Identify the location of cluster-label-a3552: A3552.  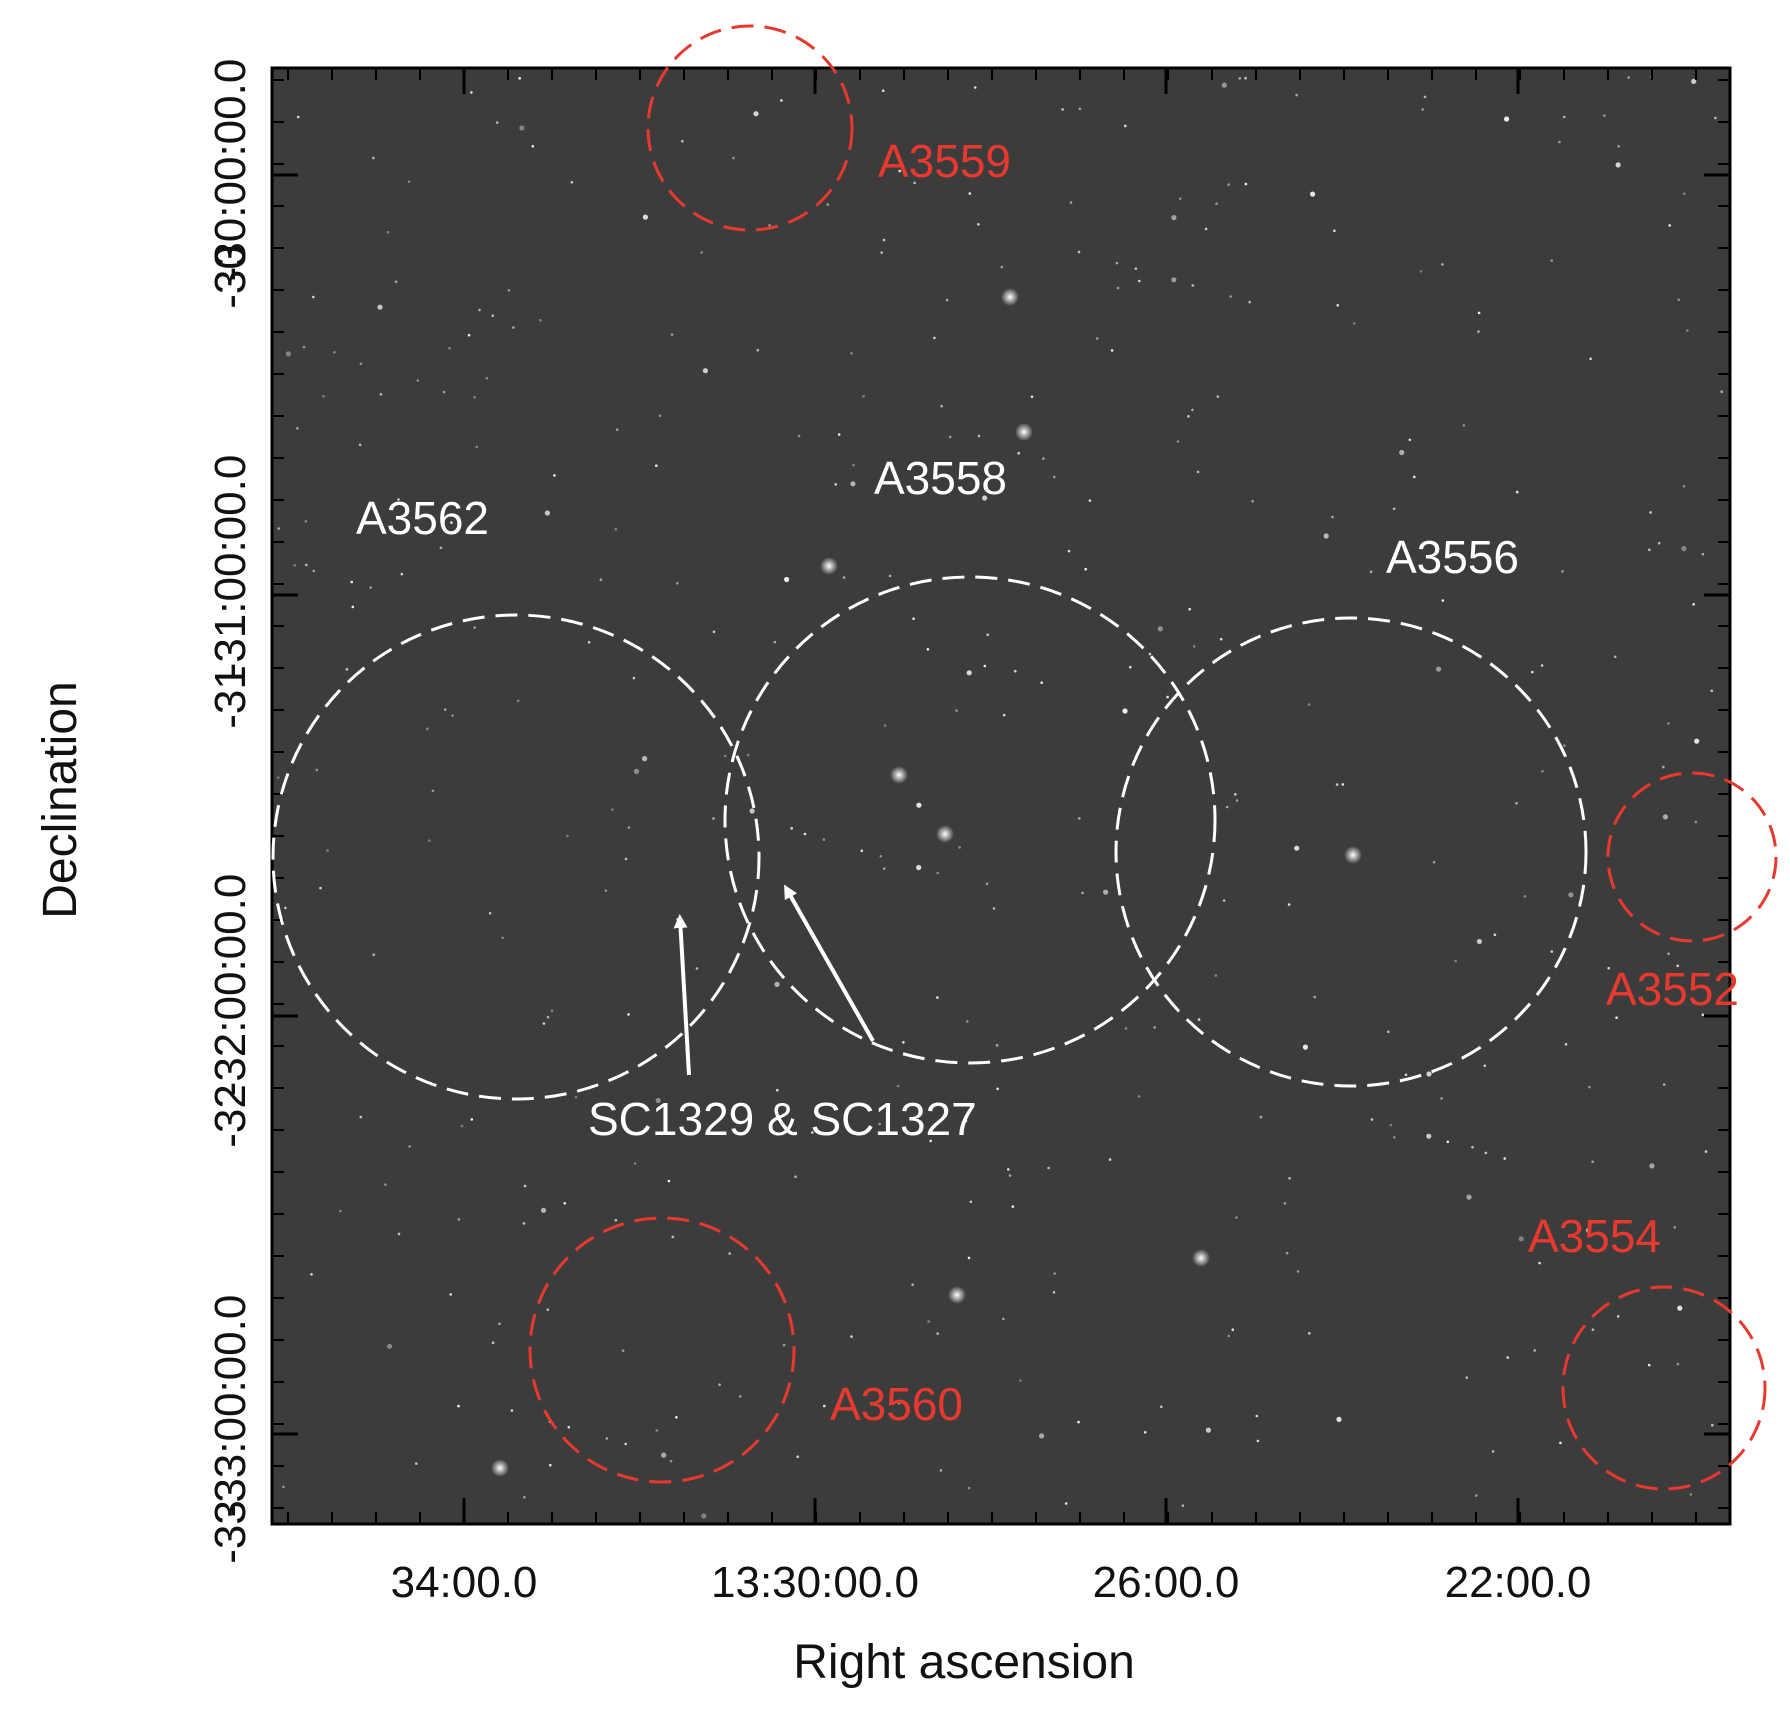
(1672, 989).